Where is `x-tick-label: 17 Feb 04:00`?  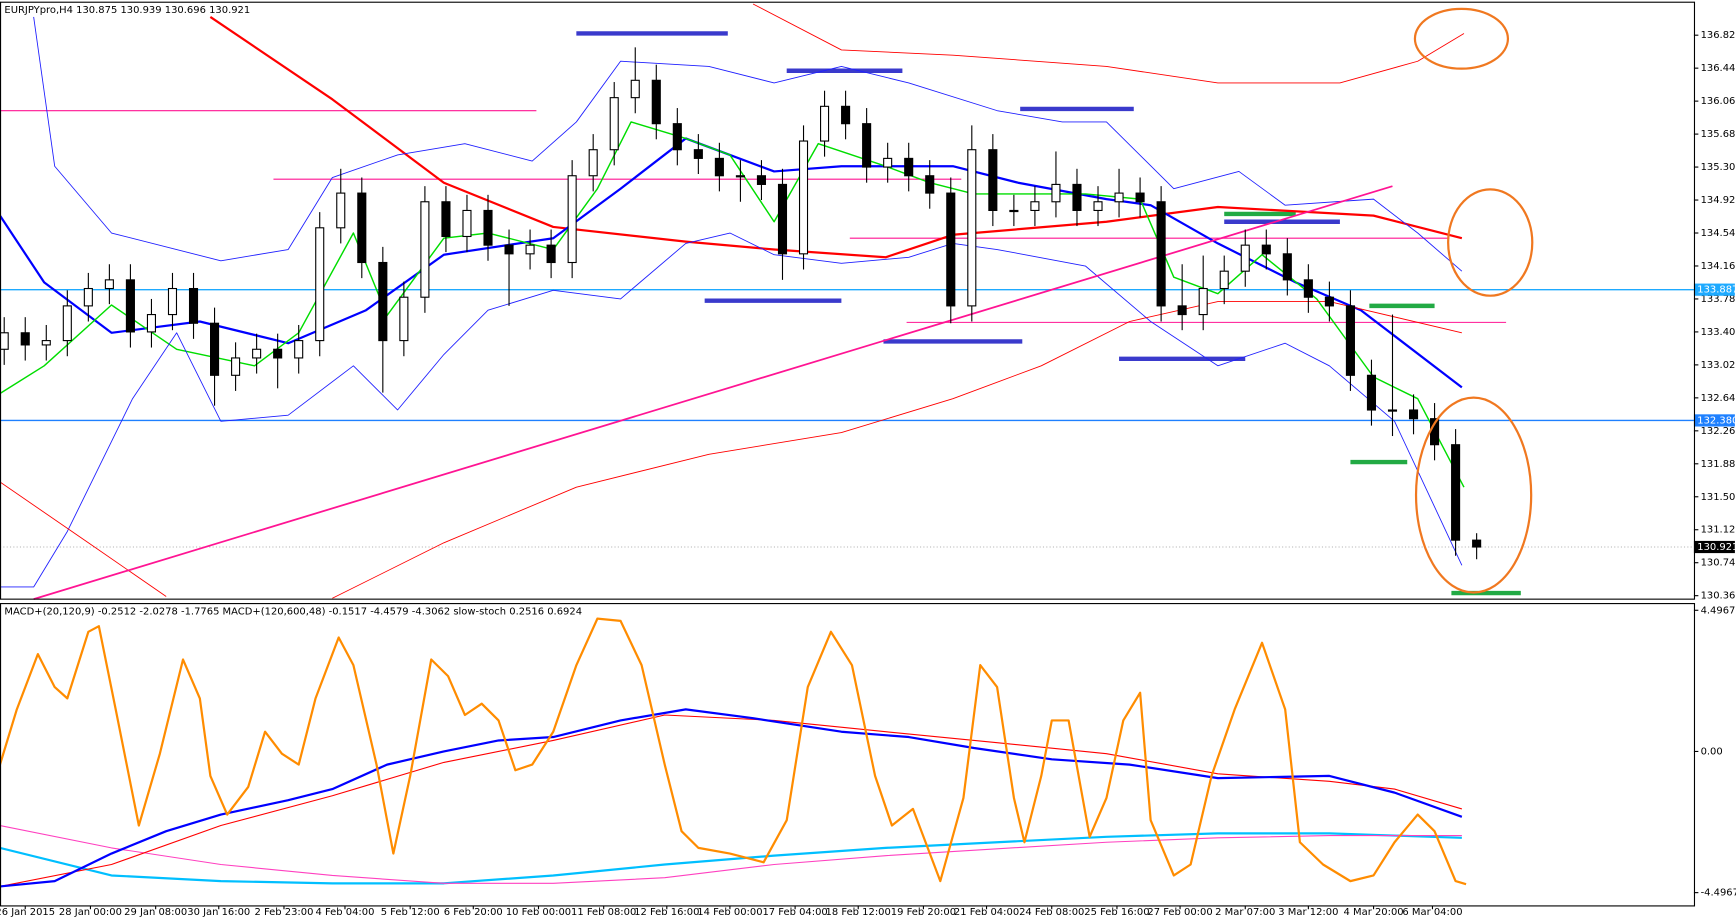 x-tick-label: 17 Feb 04:00 is located at coordinates (794, 912).